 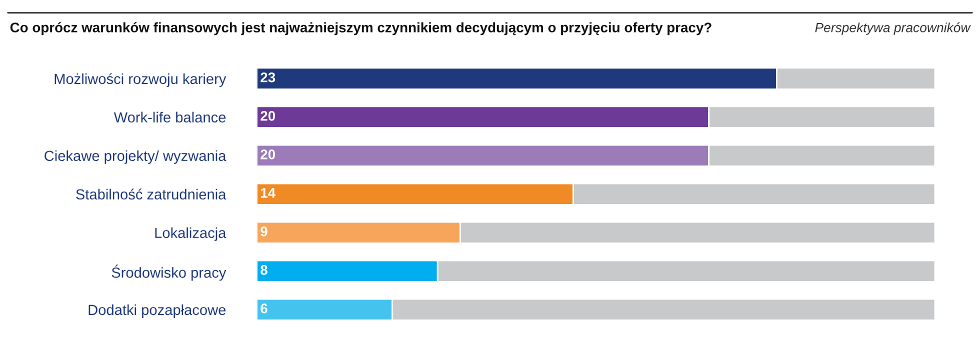 I want to click on data-label: 23, so click(x=268, y=77).